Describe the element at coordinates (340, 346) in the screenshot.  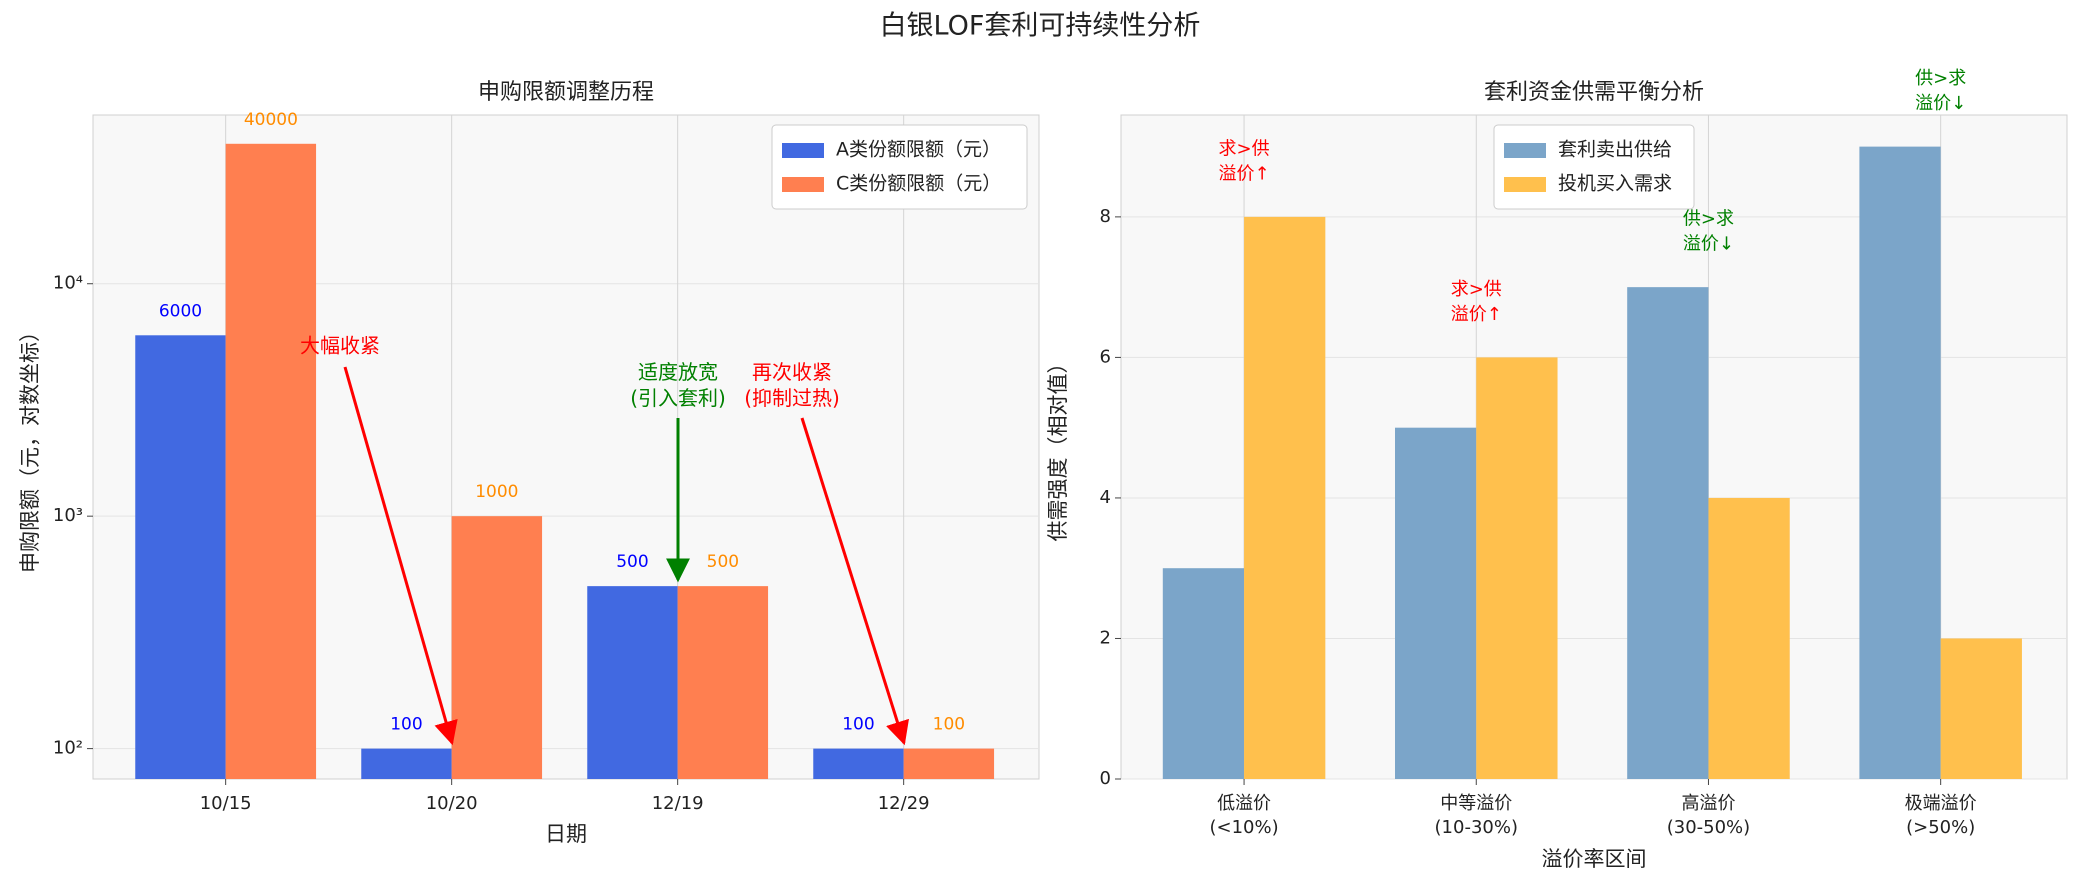
I see `annotation: 大幅收紧` at that location.